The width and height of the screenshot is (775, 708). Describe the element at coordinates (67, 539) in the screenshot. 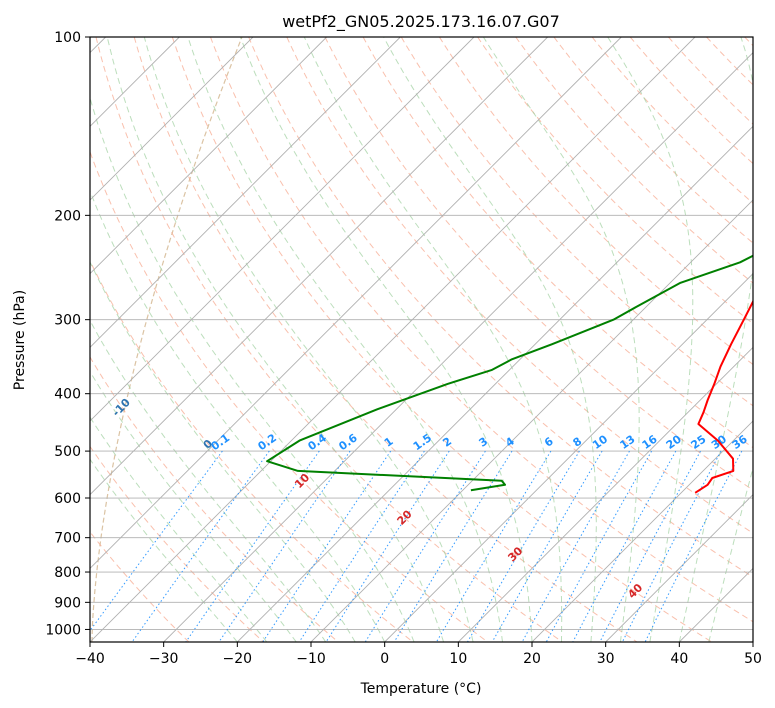

I see `y-tick-label: 700` at that location.